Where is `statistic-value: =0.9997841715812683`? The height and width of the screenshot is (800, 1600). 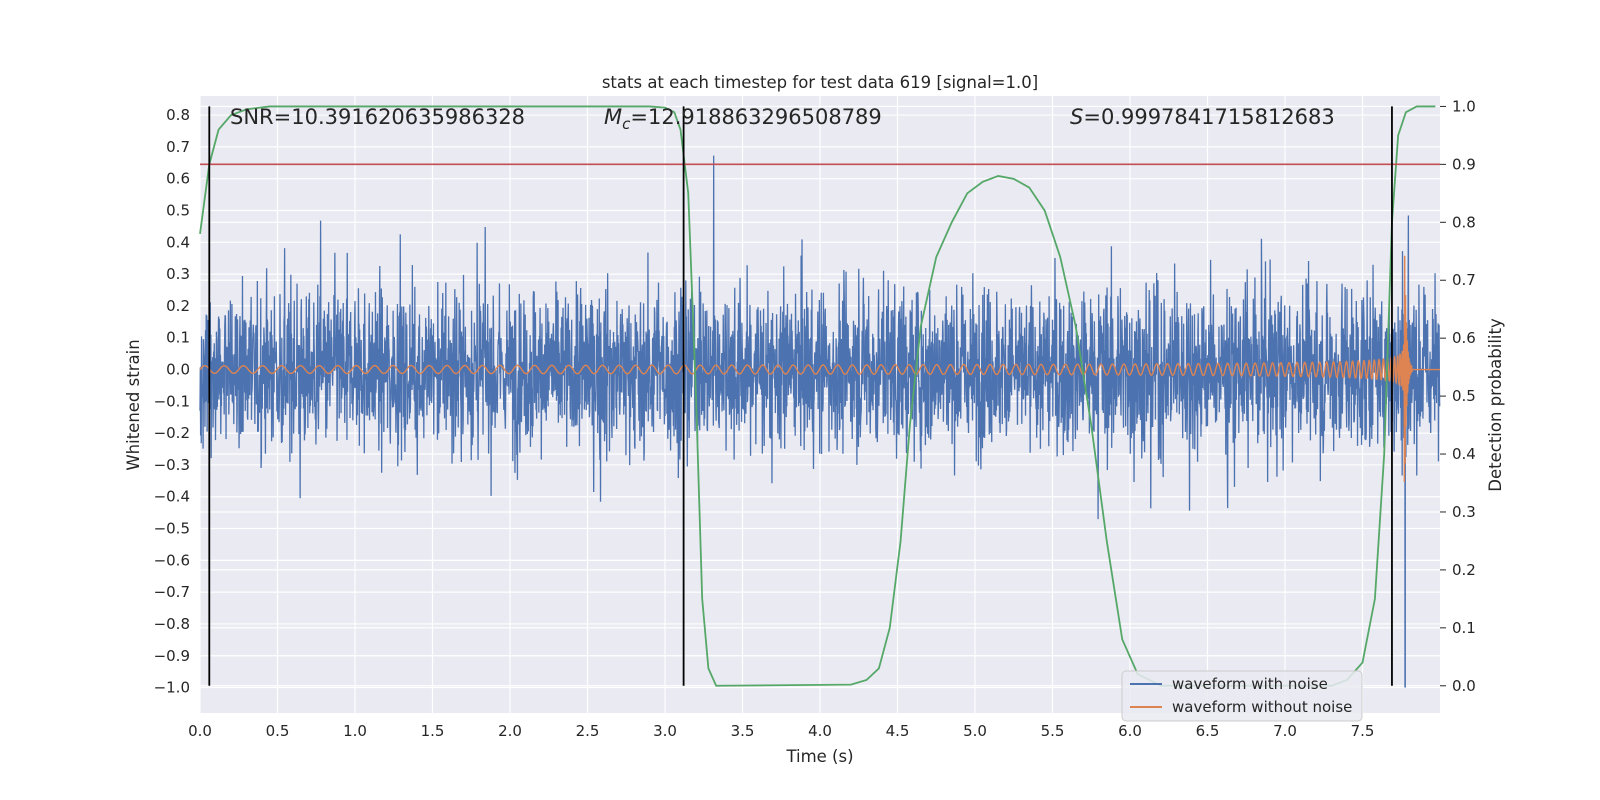 statistic-value: =0.9997841715812683 is located at coordinates (1208, 117).